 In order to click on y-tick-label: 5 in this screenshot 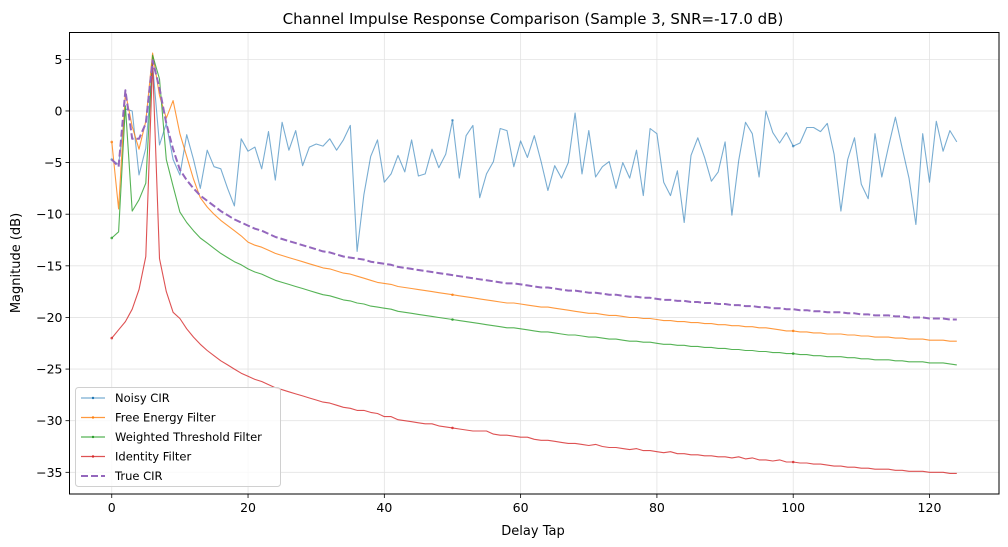, I will do `click(59, 59)`.